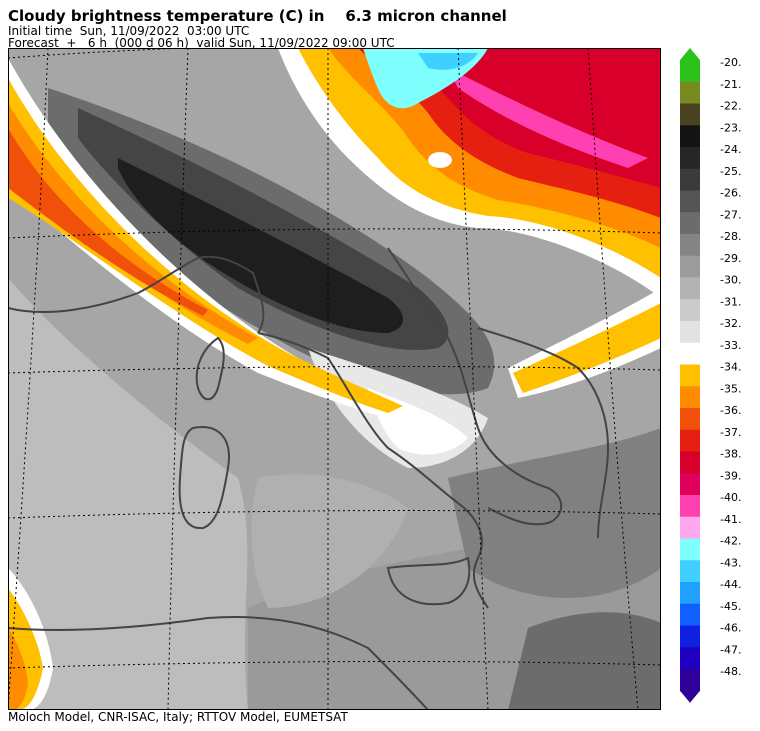  I want to click on ne-cloud-magenta, so click(548, 118).